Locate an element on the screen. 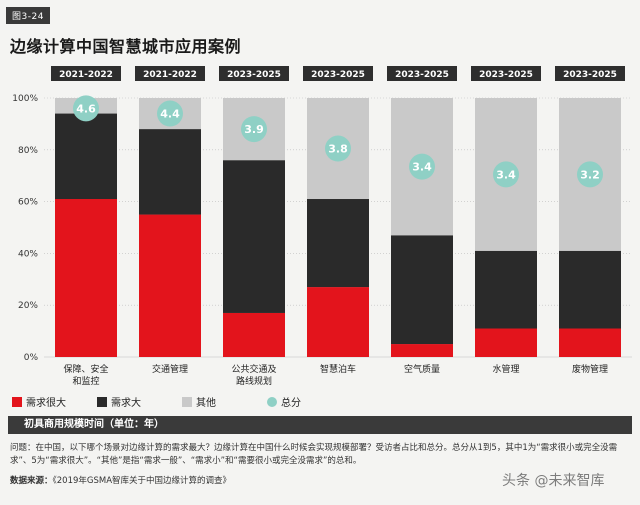 This screenshot has width=640, height=505. category-label: 和监控 is located at coordinates (85, 381).